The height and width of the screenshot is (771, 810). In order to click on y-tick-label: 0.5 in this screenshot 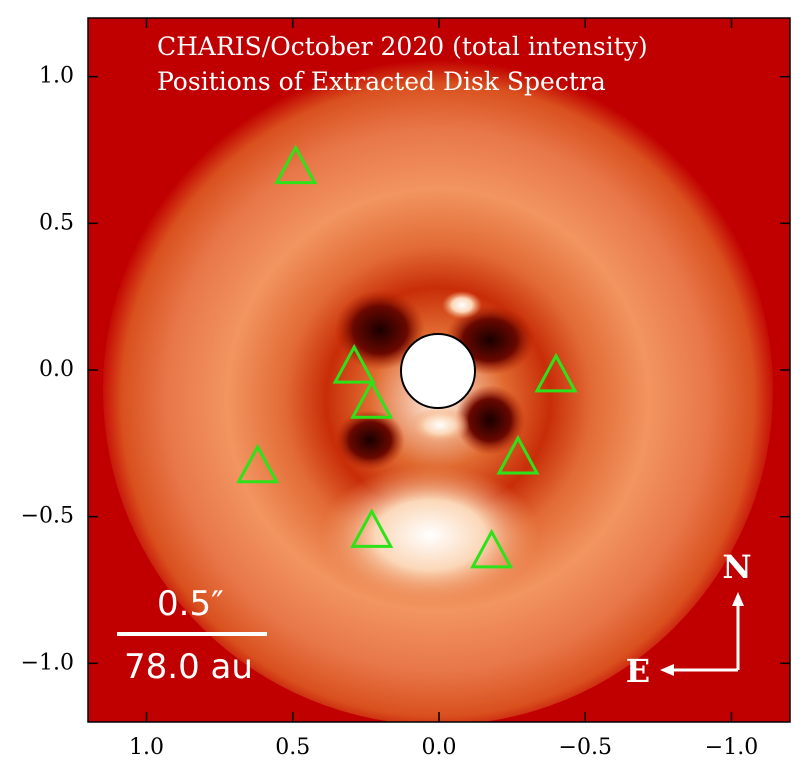, I will do `click(56, 222)`.